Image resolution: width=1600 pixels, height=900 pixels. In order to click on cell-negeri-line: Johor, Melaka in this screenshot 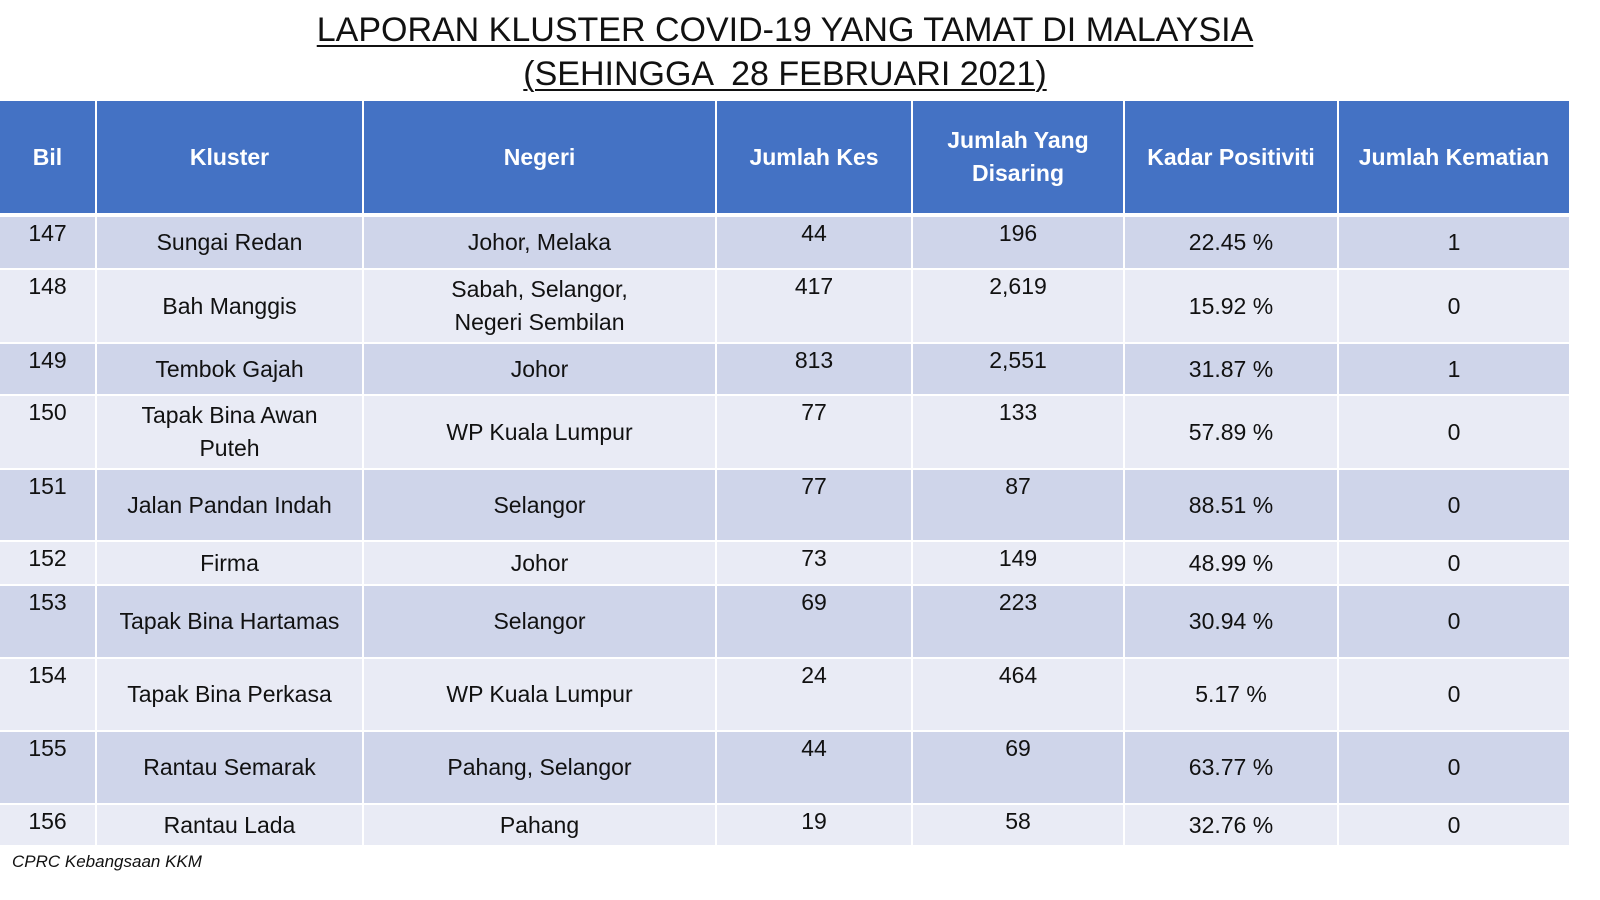, I will do `click(539, 242)`.